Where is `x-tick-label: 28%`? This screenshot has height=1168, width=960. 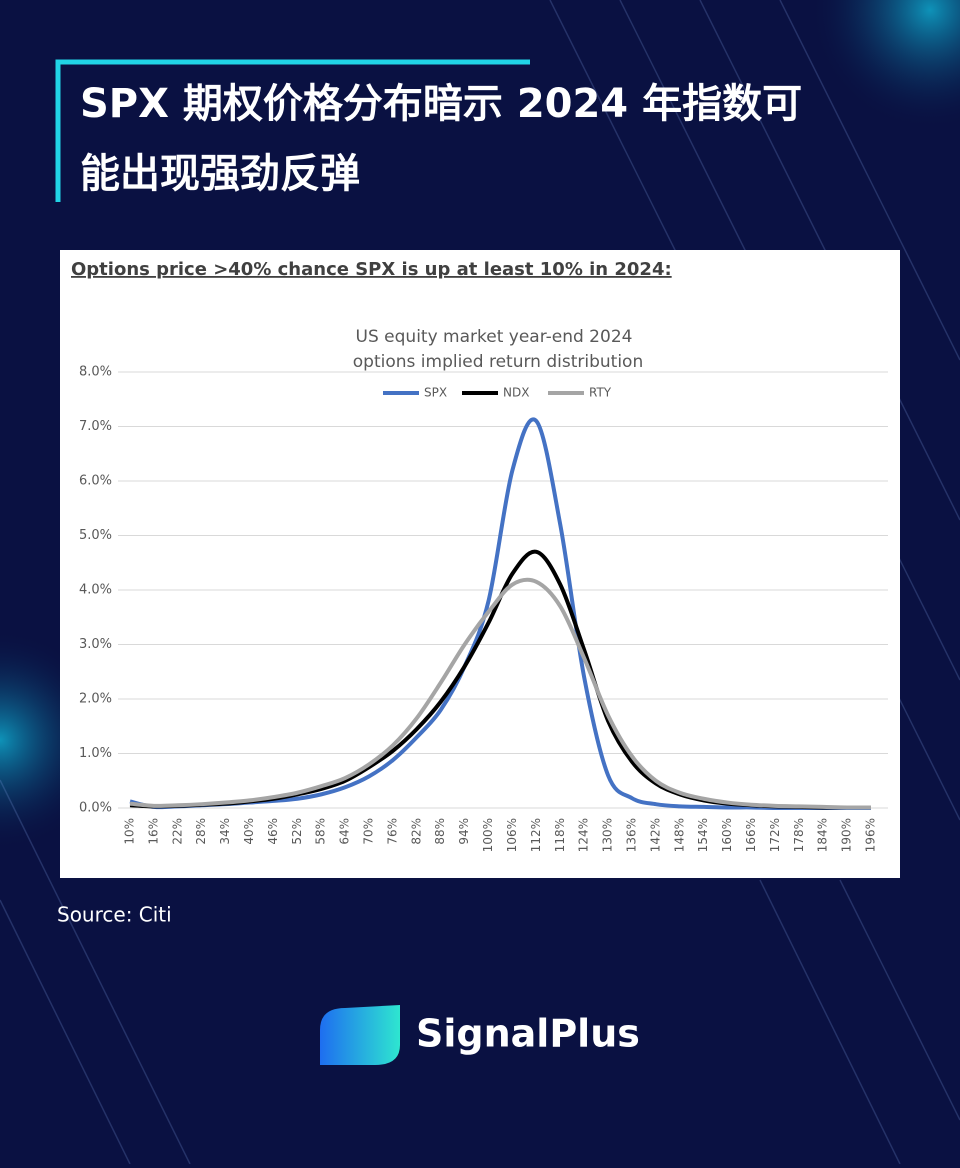 x-tick-label: 28% is located at coordinates (201, 831).